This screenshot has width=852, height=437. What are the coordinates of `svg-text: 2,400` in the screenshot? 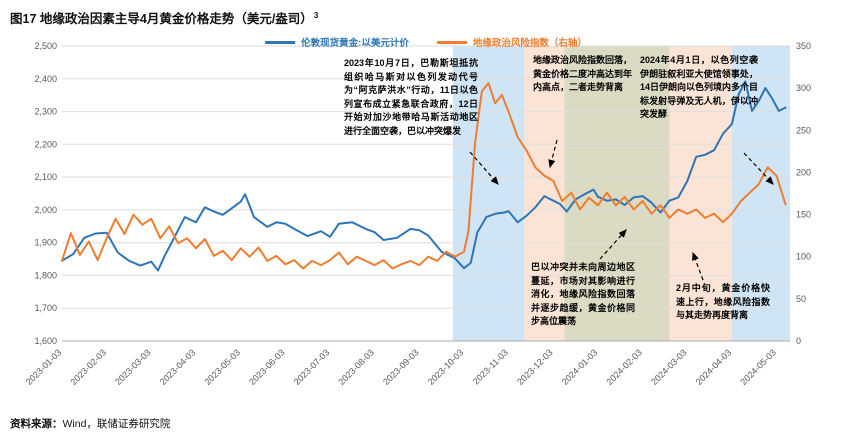 It's located at (45, 79).